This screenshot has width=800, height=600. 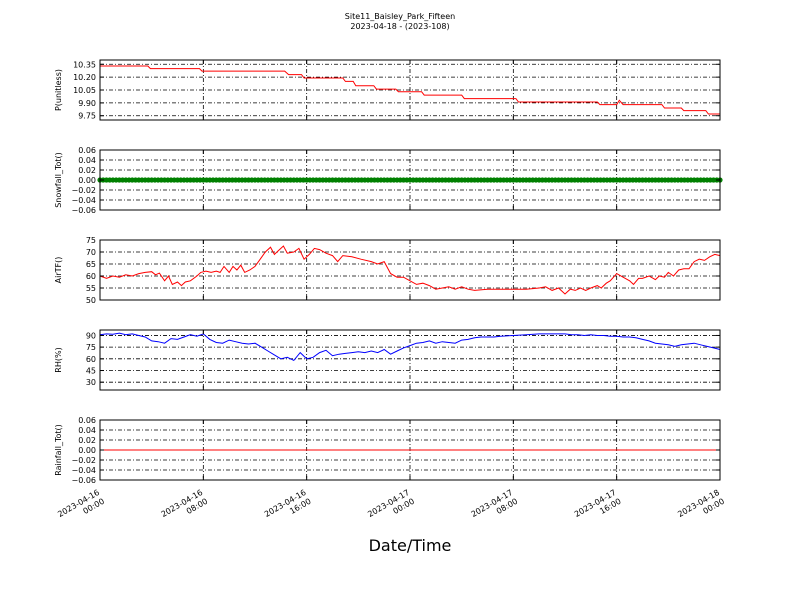 What do you see at coordinates (84, 90) in the screenshot?
I see `ytick-label-0-2: 10.05` at bounding box center [84, 90].